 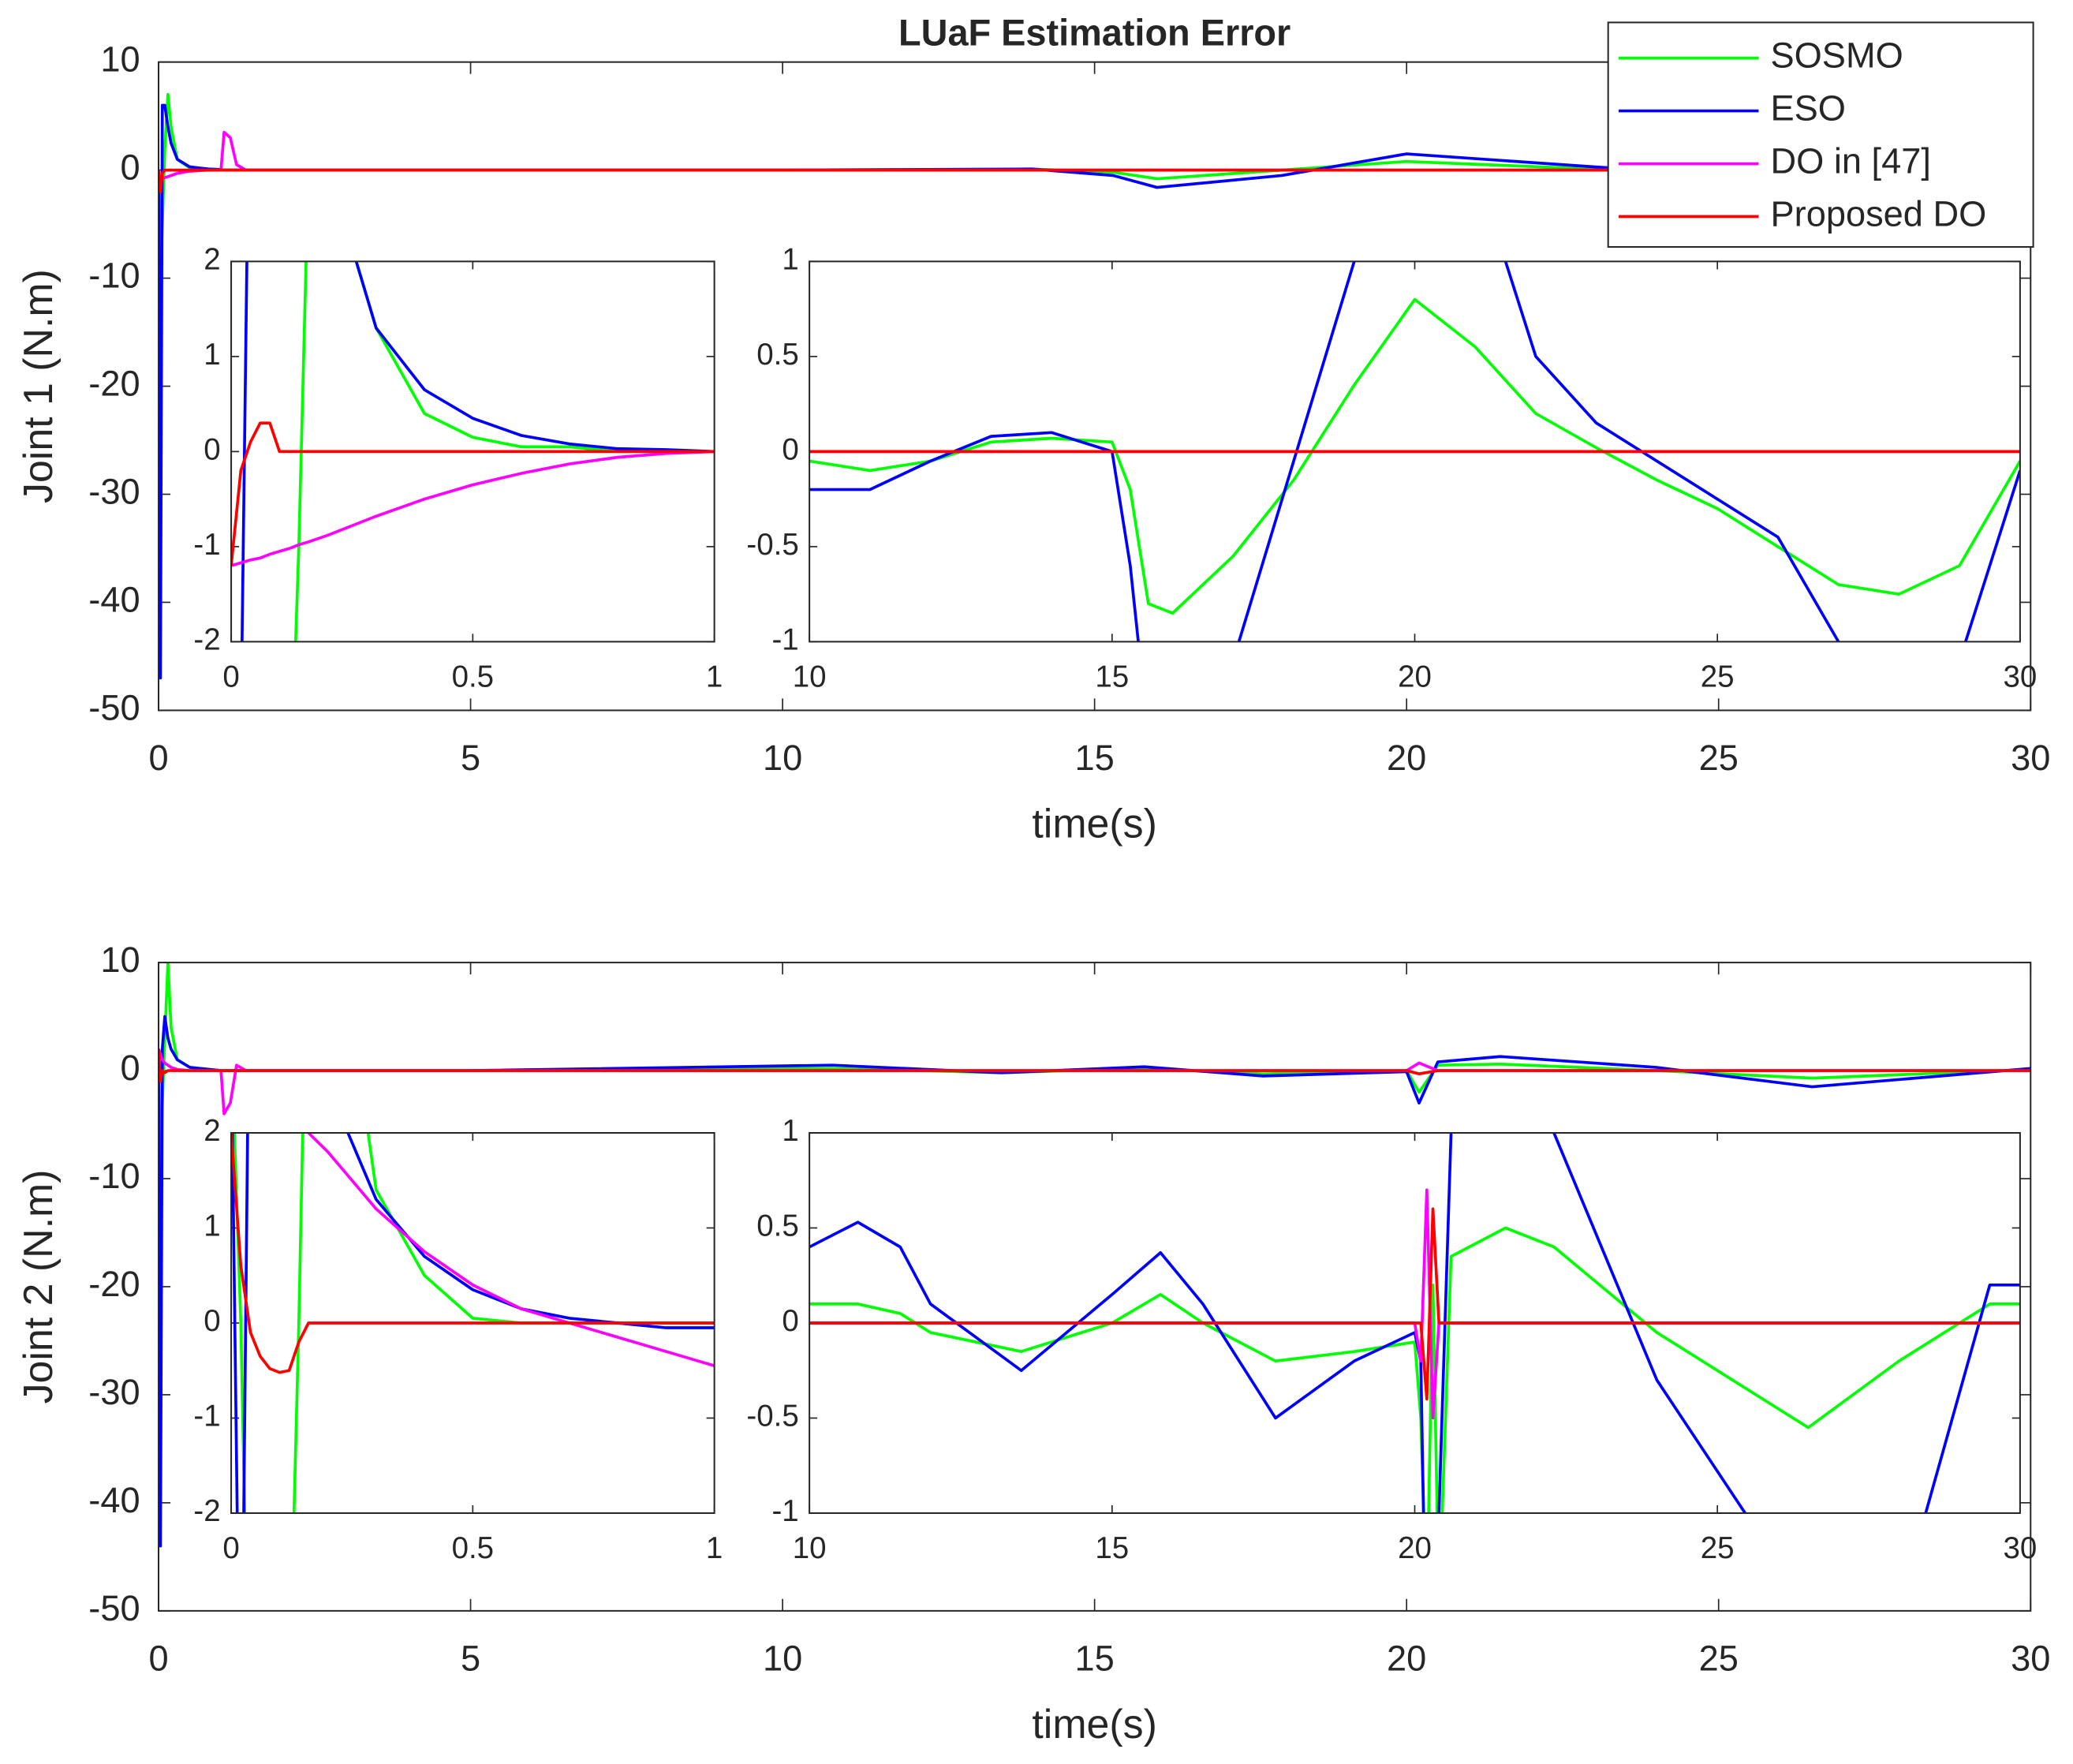 What do you see at coordinates (1094, 33) in the screenshot?
I see `chart-title: LUaF Estimation Error` at bounding box center [1094, 33].